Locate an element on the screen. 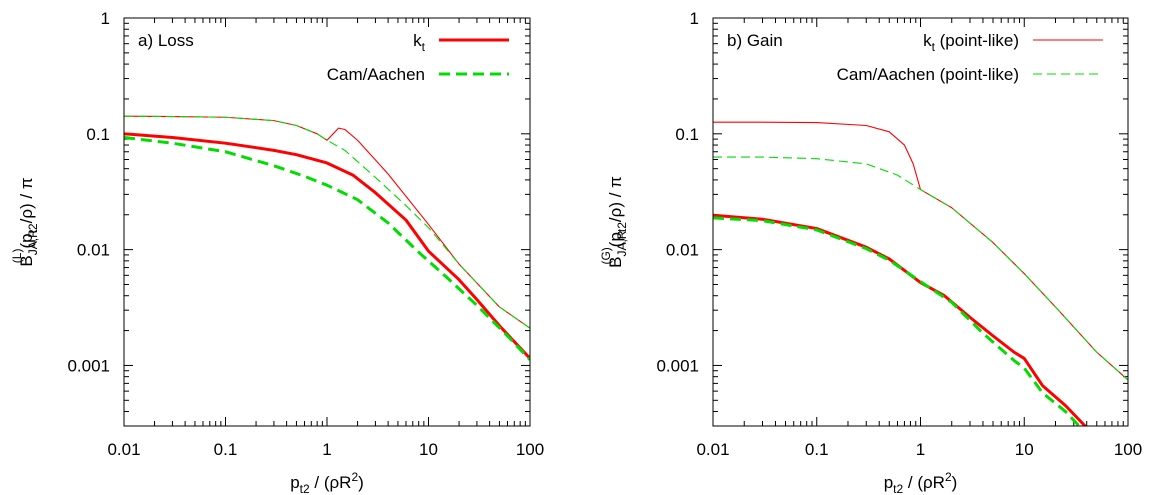 This screenshot has width=1149, height=495. legend: kt Cam/Aachen is located at coordinates (418, 57).